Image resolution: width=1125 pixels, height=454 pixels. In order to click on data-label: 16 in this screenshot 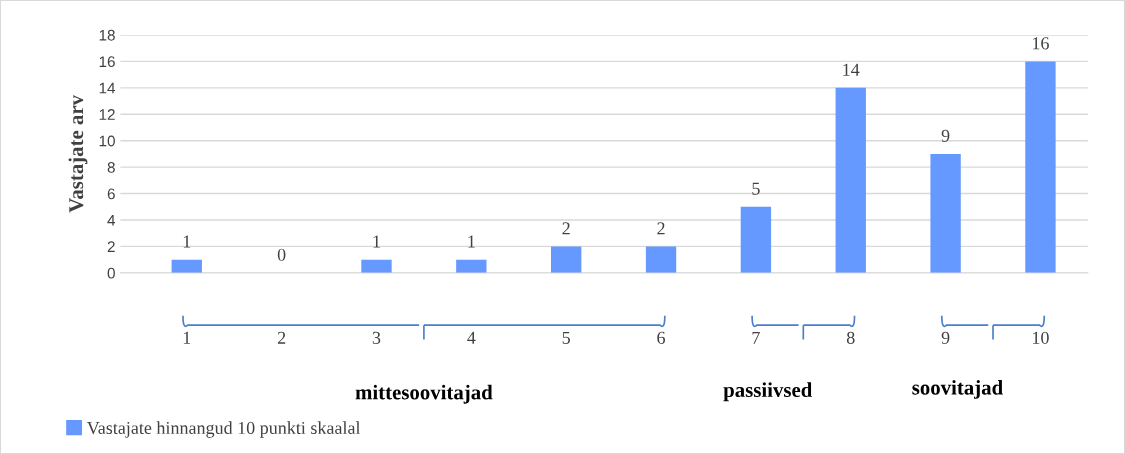, I will do `click(1041, 43)`.